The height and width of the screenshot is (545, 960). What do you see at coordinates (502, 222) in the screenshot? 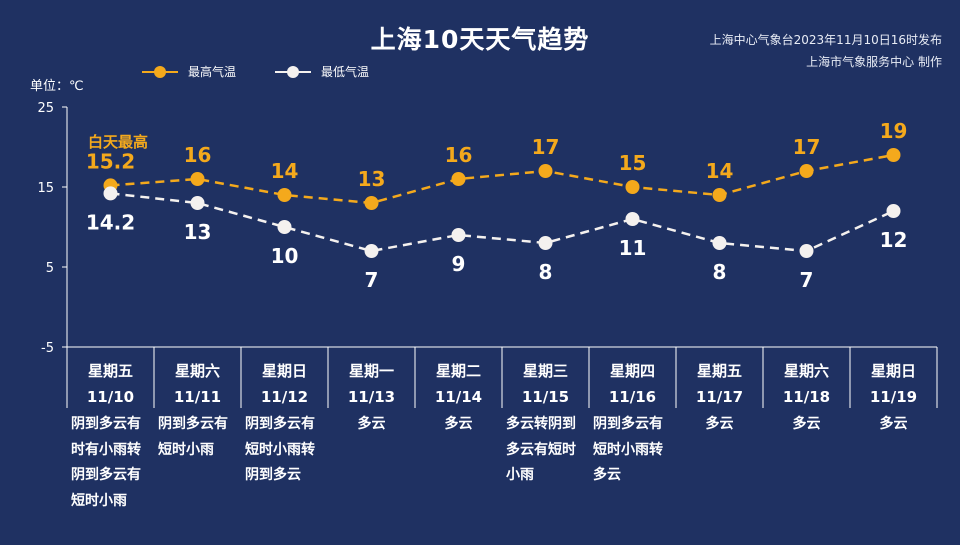
I see `low-temp-line` at bounding box center [502, 222].